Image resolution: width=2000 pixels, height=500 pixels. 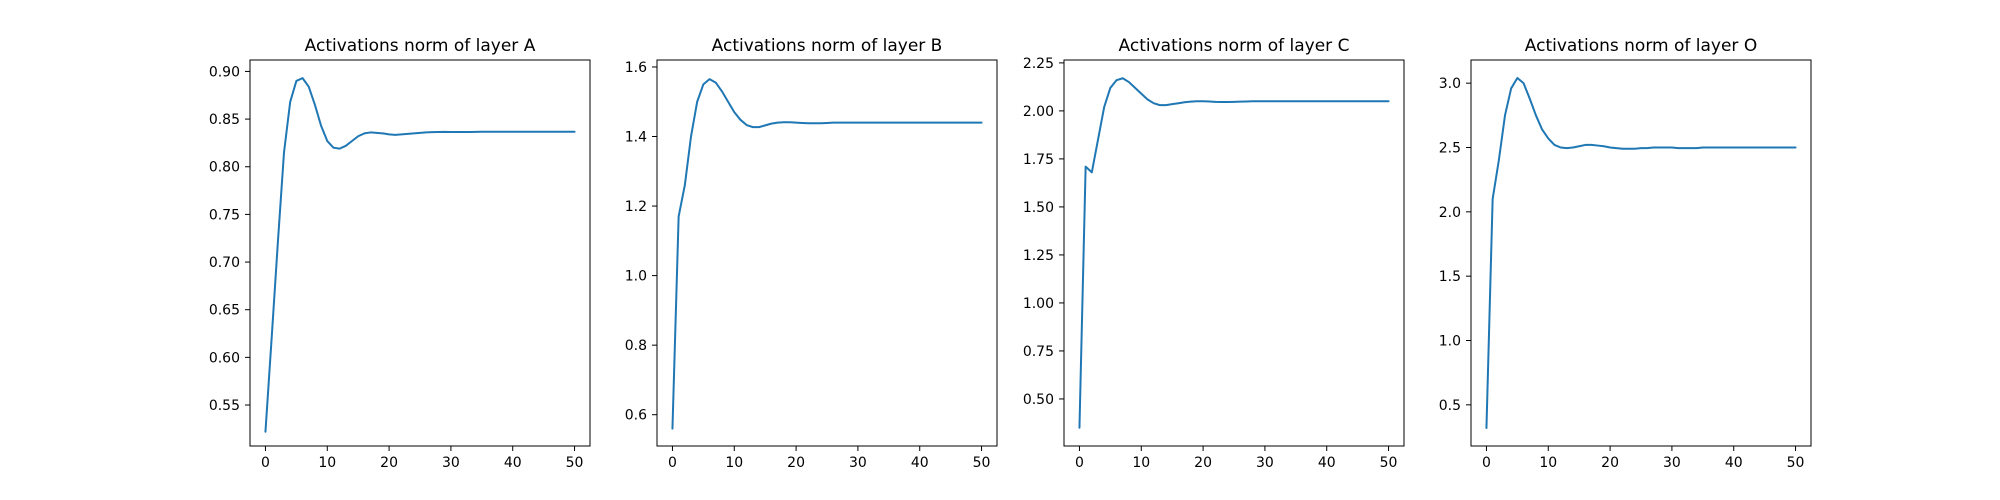 I want to click on y-tick-label: 1.6, so click(x=636, y=68).